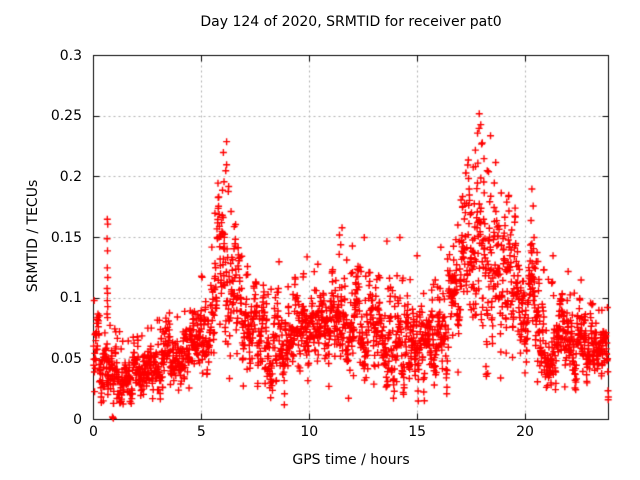 Image resolution: width=640 pixels, height=480 pixels. Describe the element at coordinates (66, 358) in the screenshot. I see `y-tick-label: 0.05` at that location.